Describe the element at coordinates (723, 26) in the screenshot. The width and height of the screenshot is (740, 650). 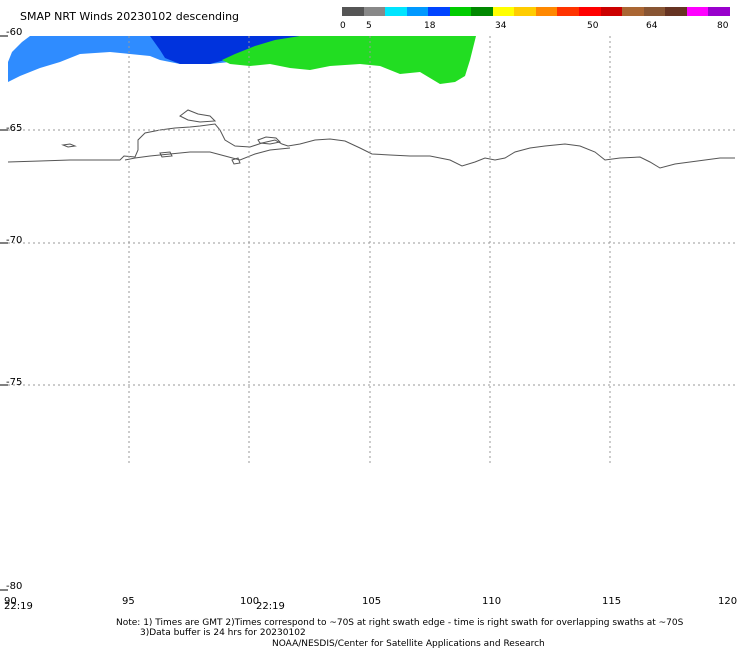
I see `colorbar-label-80: 80` at that location.